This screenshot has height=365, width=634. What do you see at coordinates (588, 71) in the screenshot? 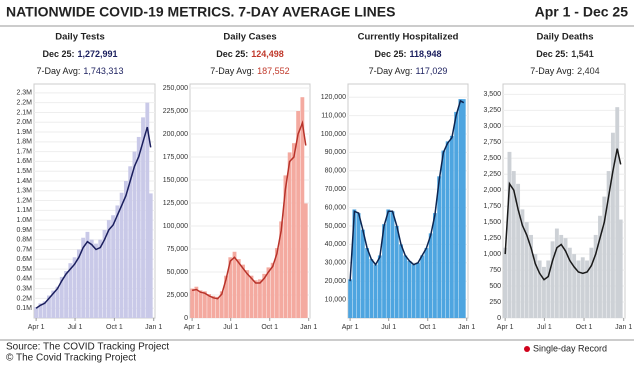
I see `avg-value: 2,404` at bounding box center [588, 71].